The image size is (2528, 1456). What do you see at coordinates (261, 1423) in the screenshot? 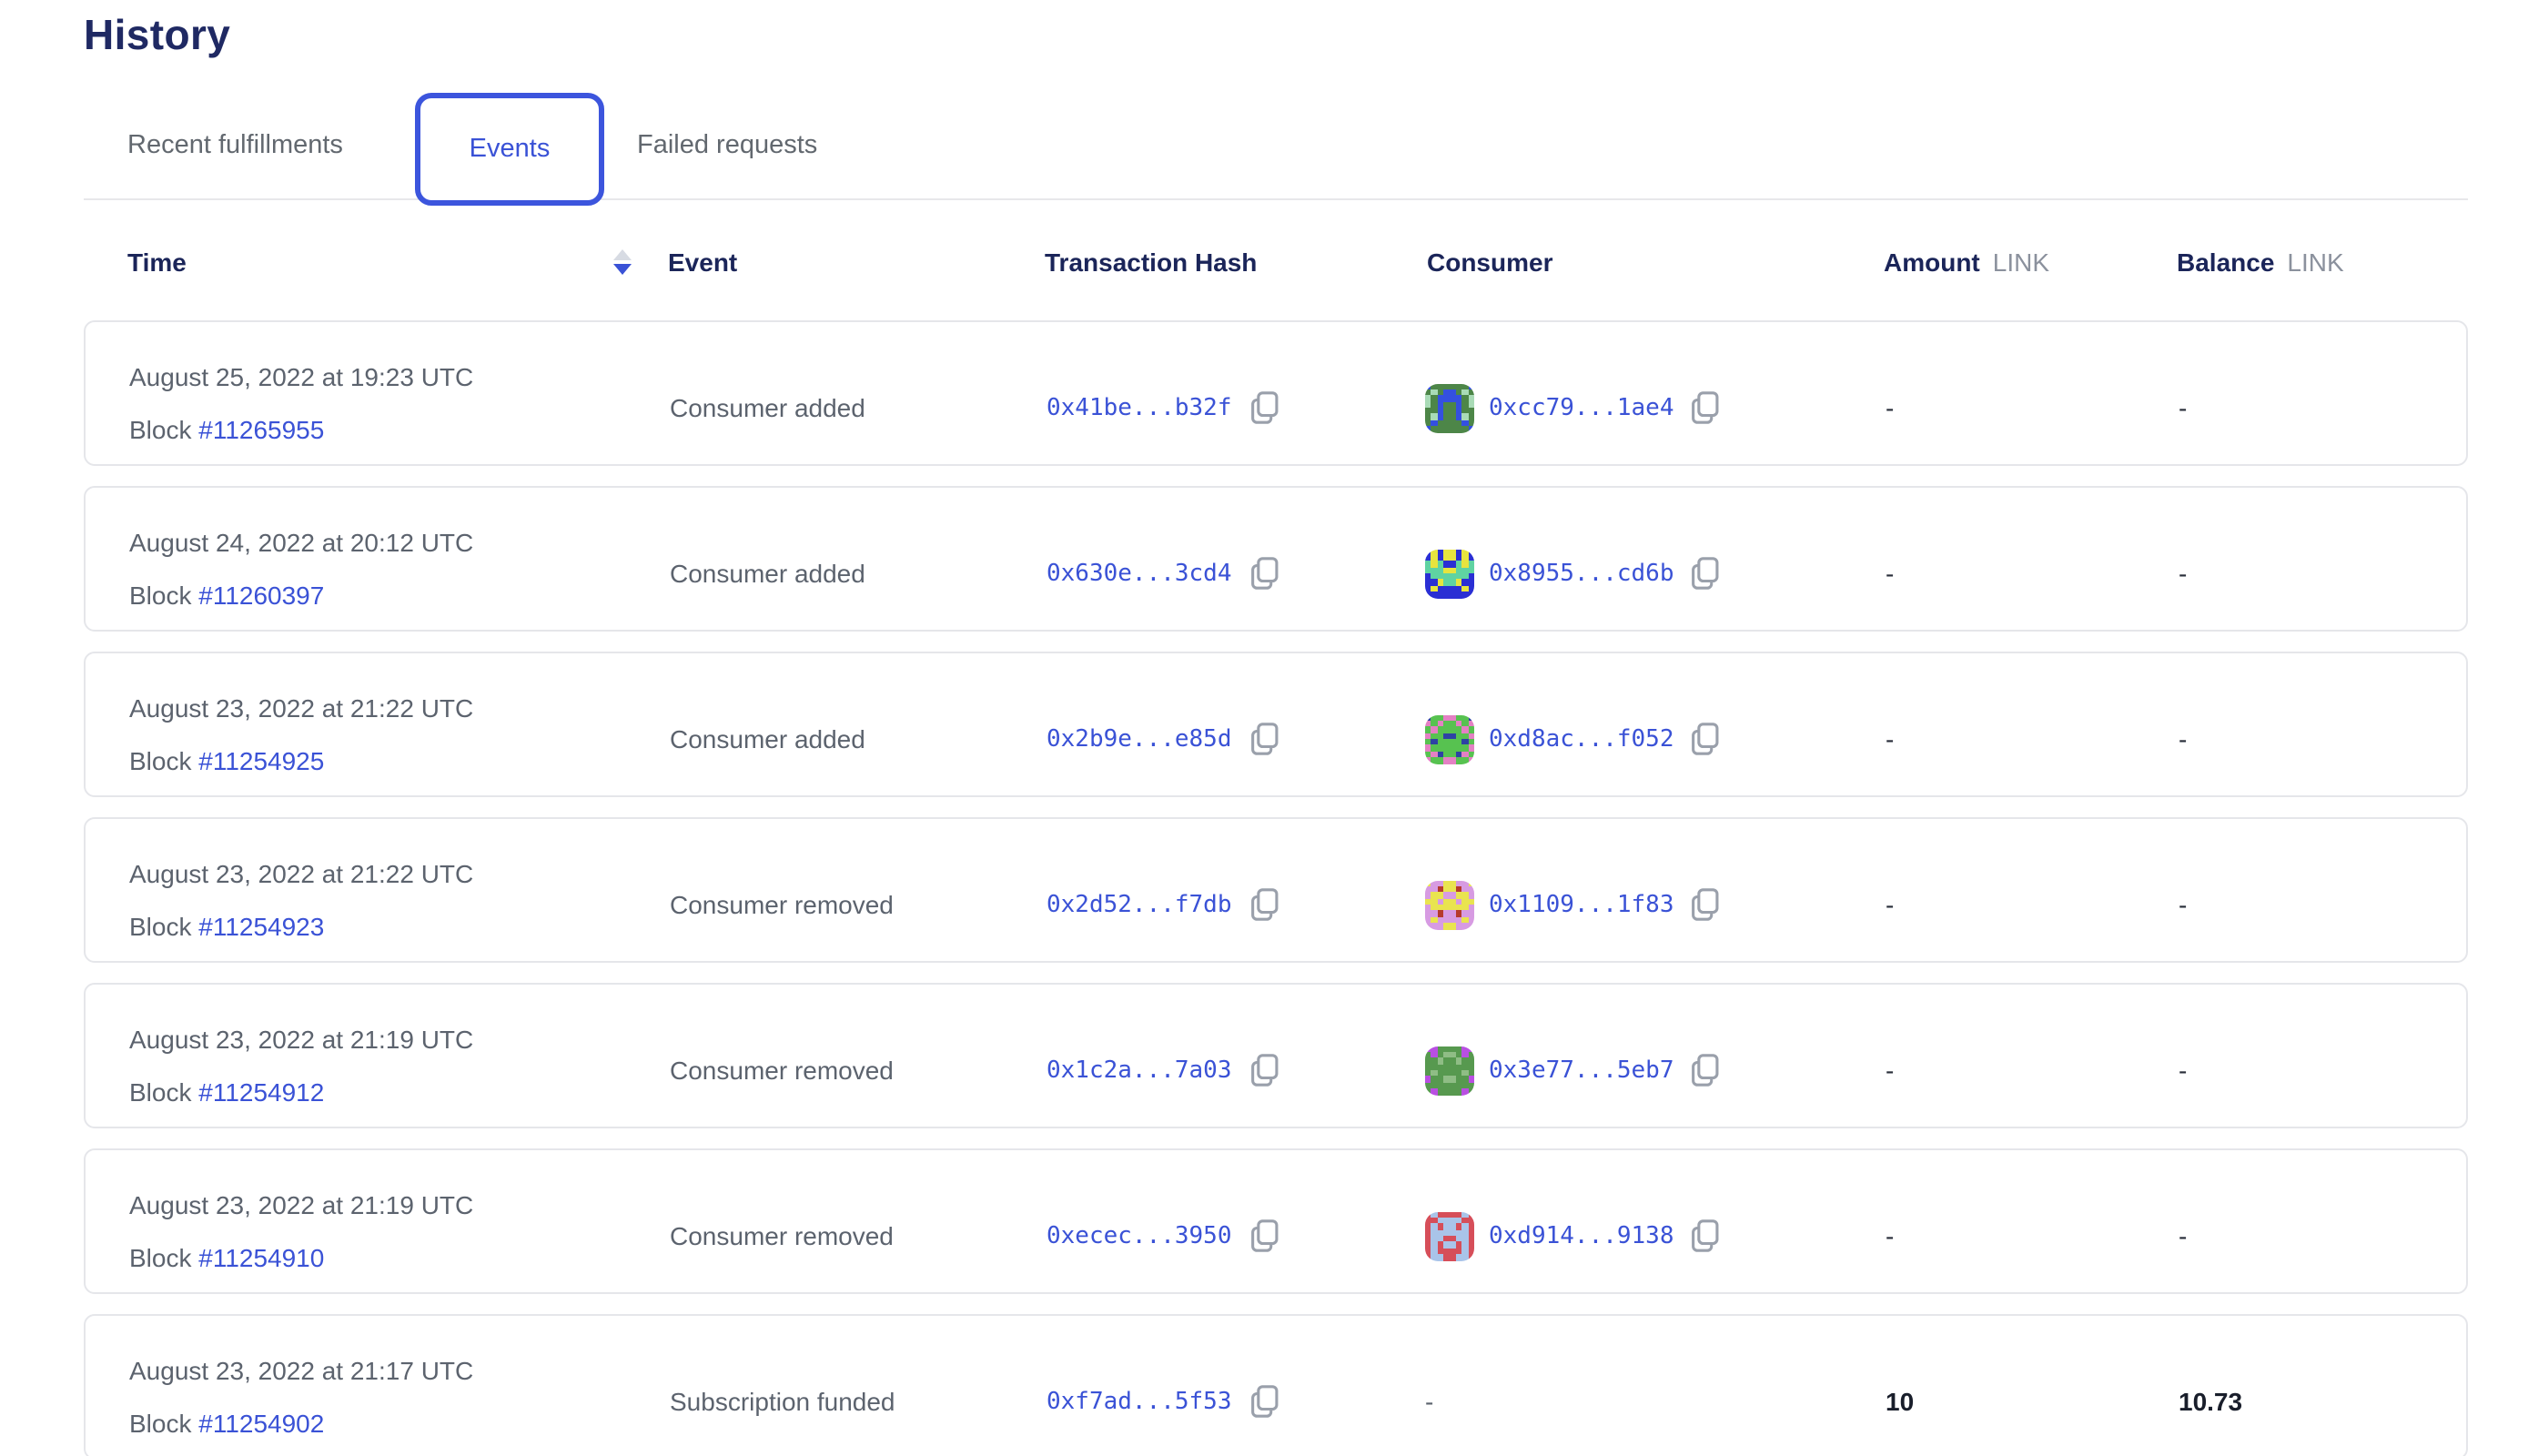
I see `block-number-link: #11254902` at bounding box center [261, 1423].